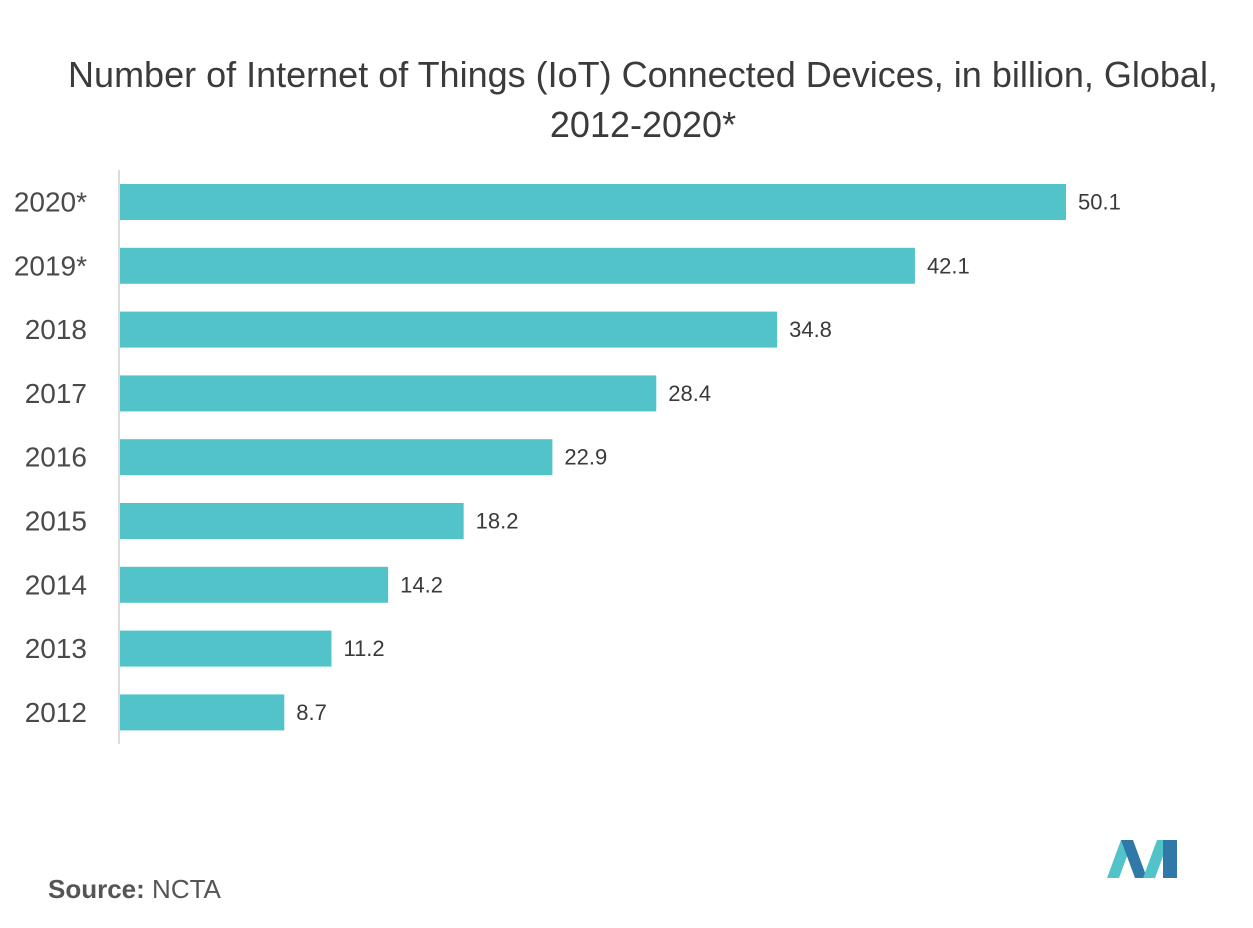  Describe the element at coordinates (96, 889) in the screenshot. I see `source-label: Source:` at that location.